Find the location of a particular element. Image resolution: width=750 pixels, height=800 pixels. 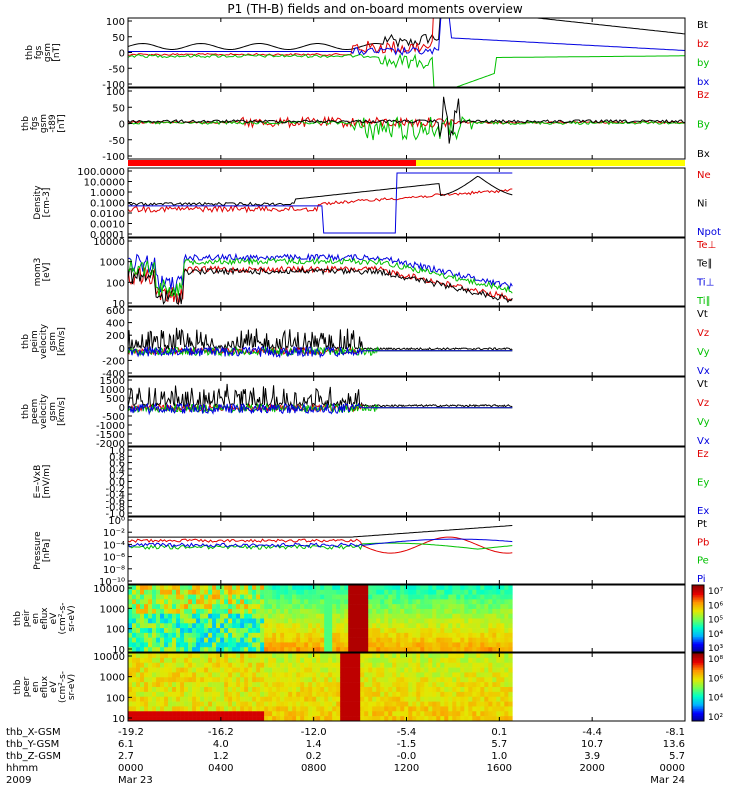

y-tick-label: 0.0010 is located at coordinates (107, 225).